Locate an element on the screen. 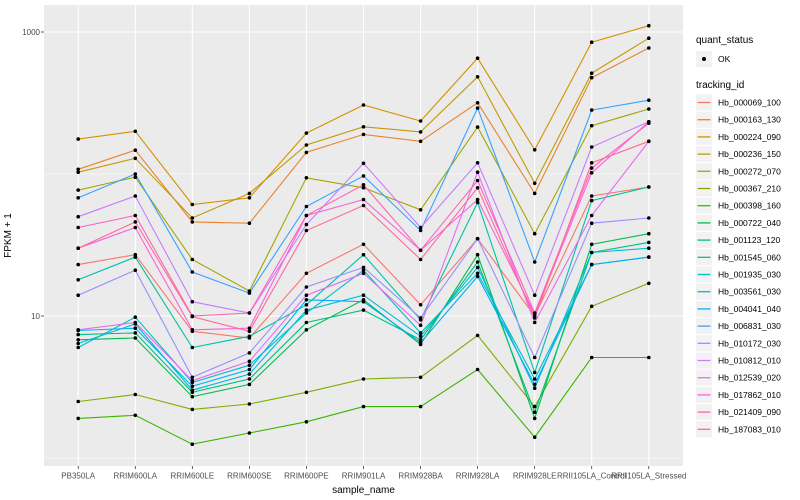  legend-entry-label: Hb_006831_030 is located at coordinates (749, 326).